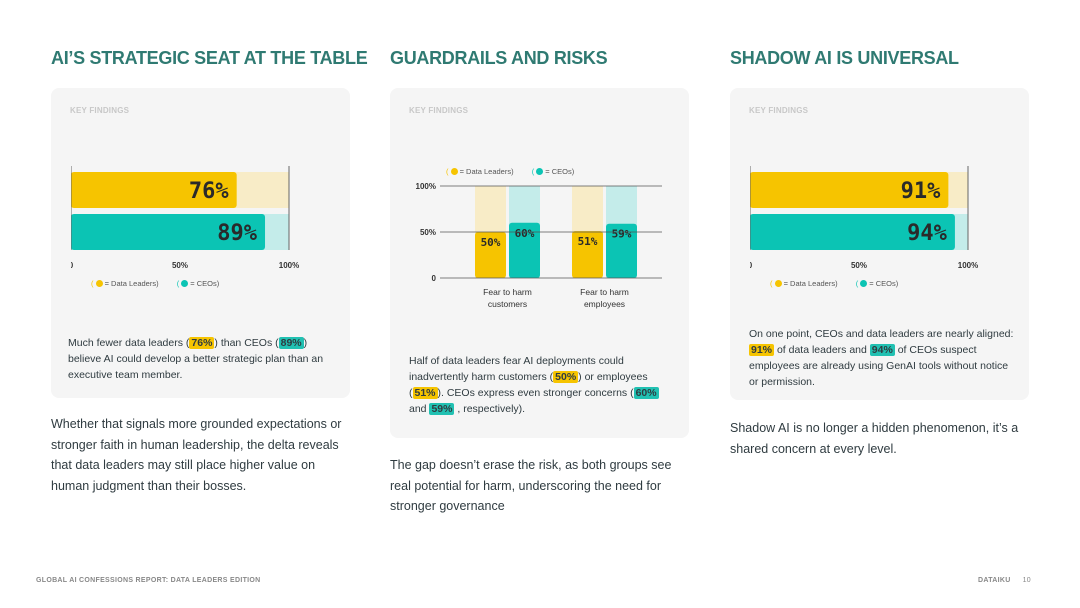  I want to click on highlight-50: 50%, so click(566, 377).